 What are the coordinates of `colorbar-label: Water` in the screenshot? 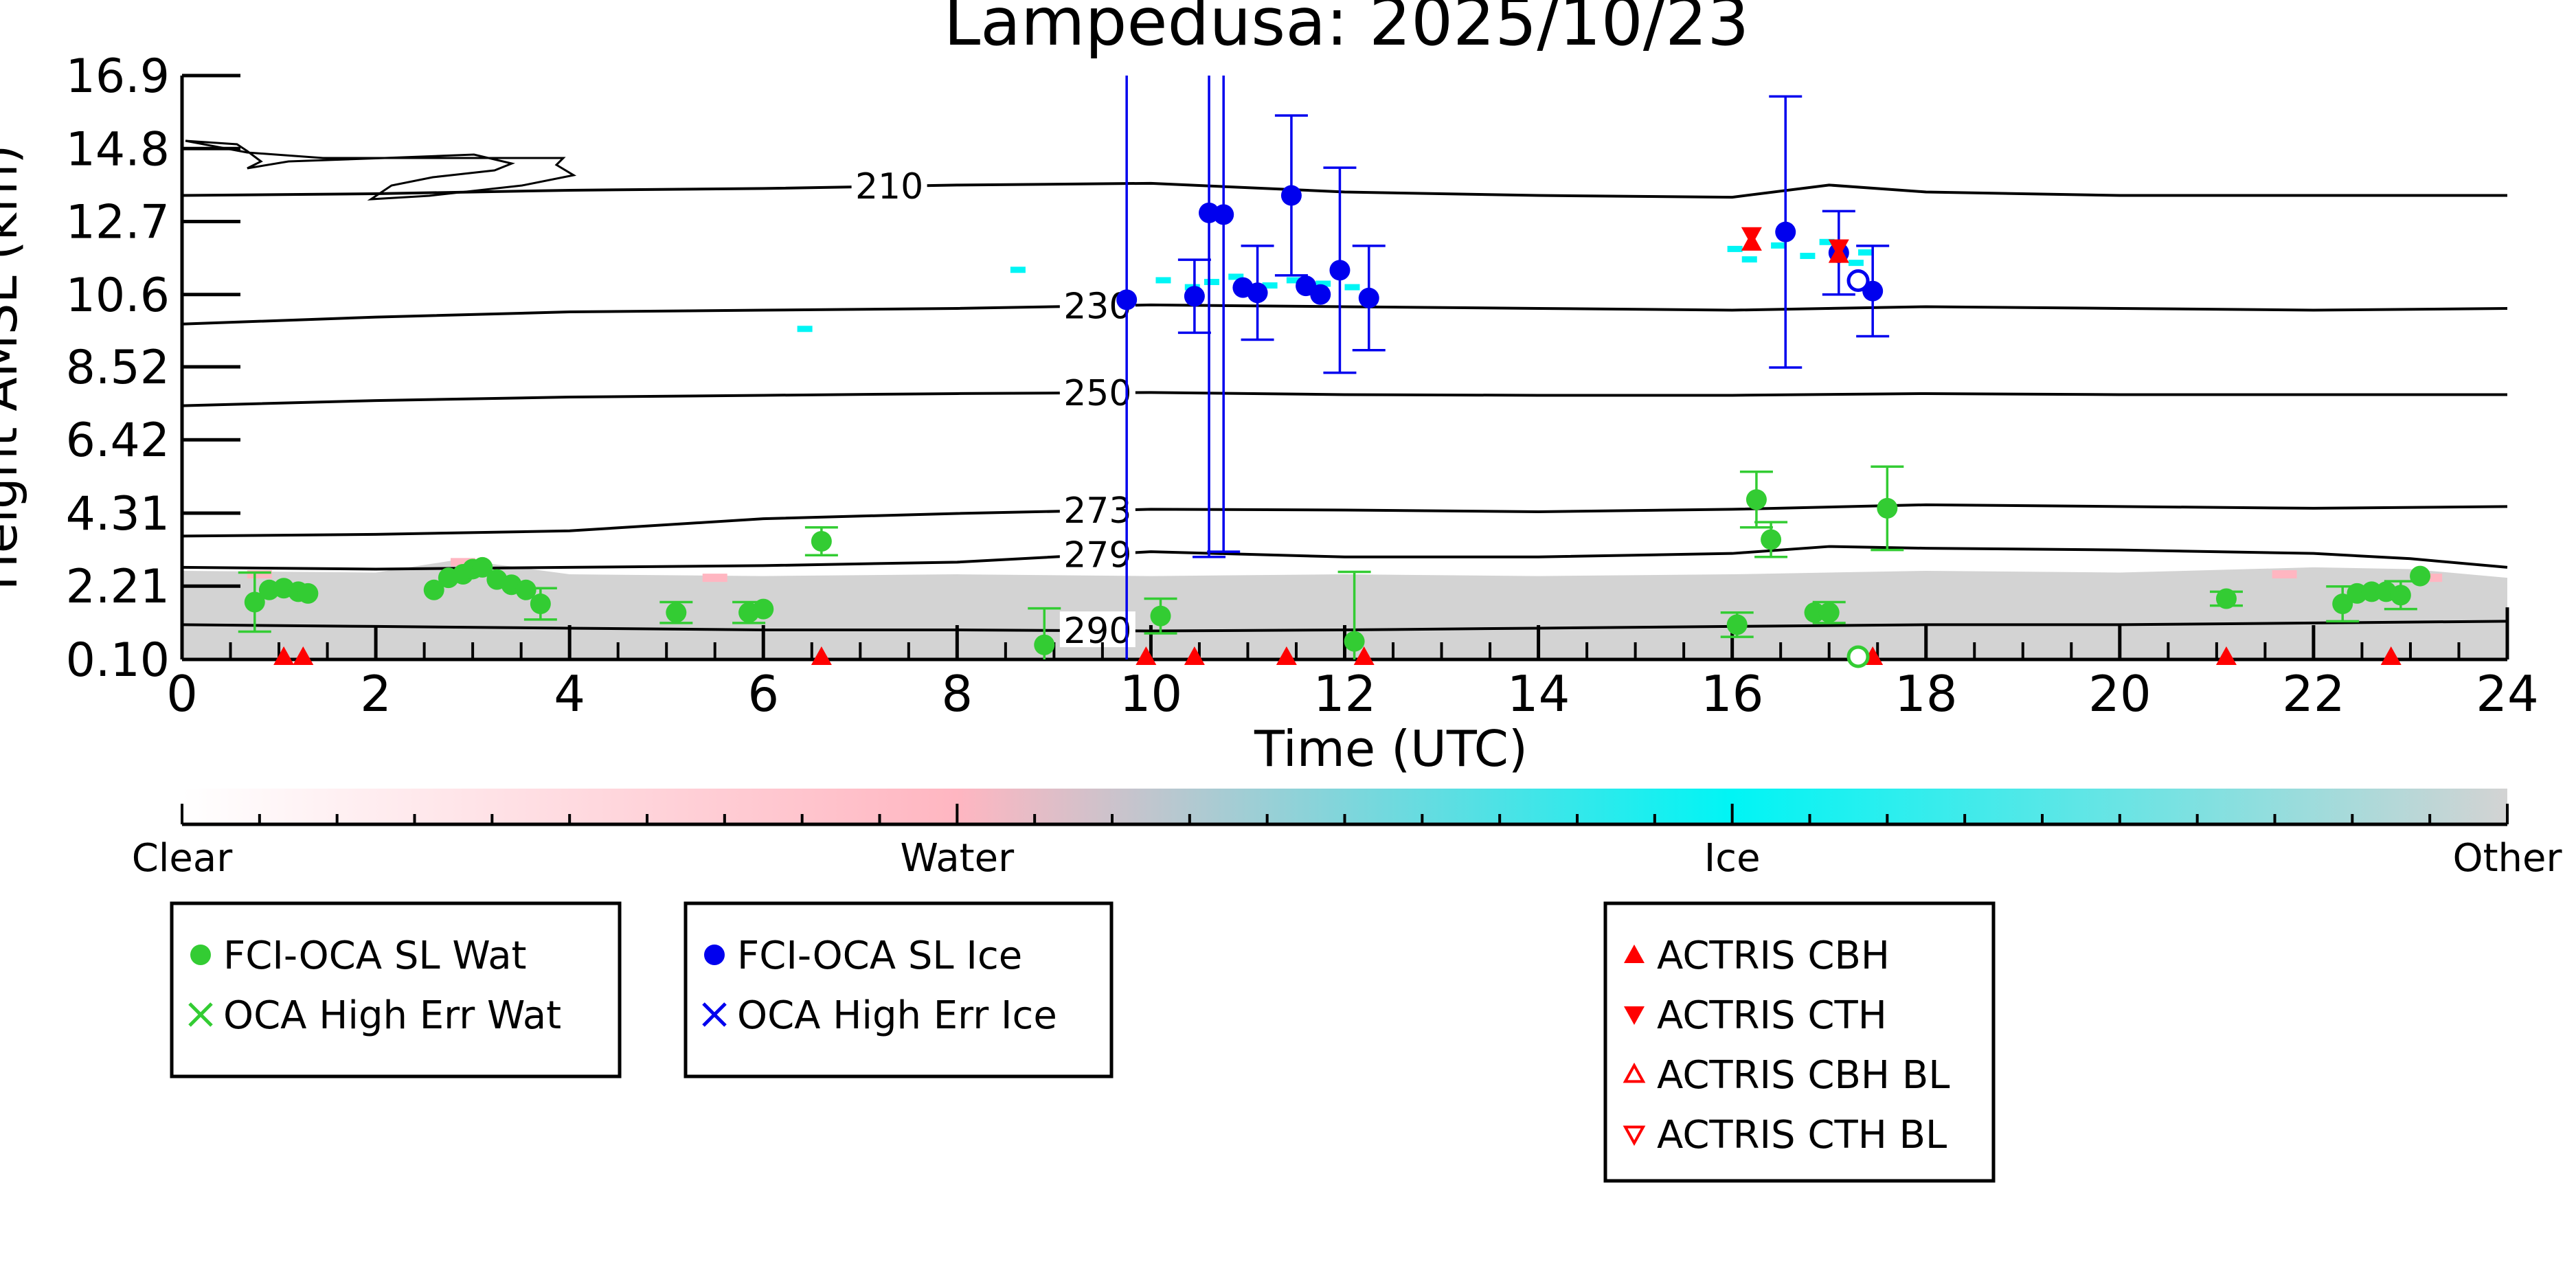 It's located at (958, 858).